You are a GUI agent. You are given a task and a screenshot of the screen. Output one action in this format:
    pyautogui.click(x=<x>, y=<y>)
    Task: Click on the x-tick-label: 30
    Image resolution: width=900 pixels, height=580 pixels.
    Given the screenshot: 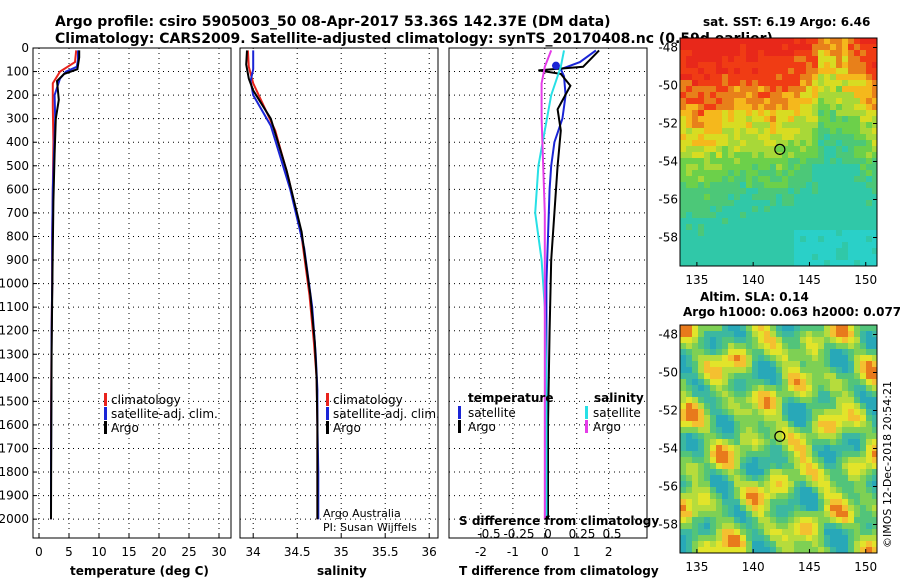 What is the action you would take?
    pyautogui.click(x=218, y=552)
    